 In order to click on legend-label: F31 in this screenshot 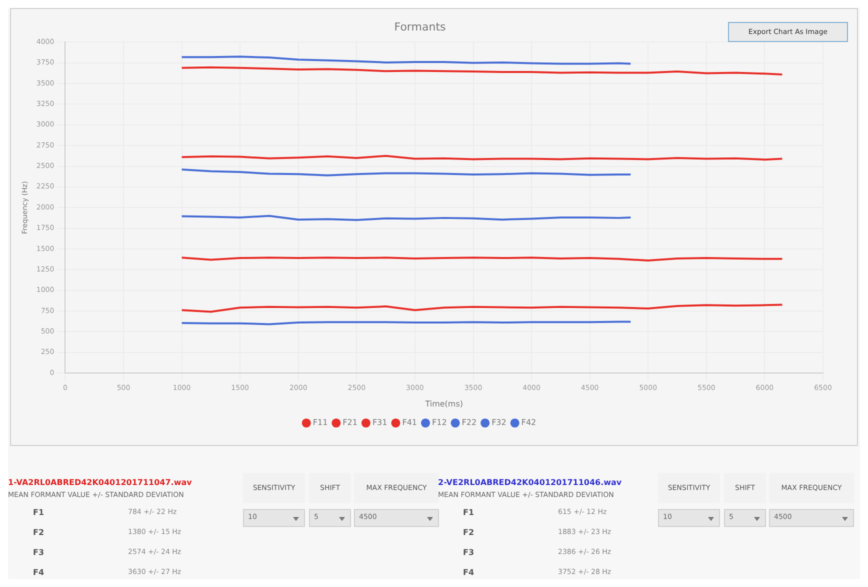, I will do `click(380, 423)`.